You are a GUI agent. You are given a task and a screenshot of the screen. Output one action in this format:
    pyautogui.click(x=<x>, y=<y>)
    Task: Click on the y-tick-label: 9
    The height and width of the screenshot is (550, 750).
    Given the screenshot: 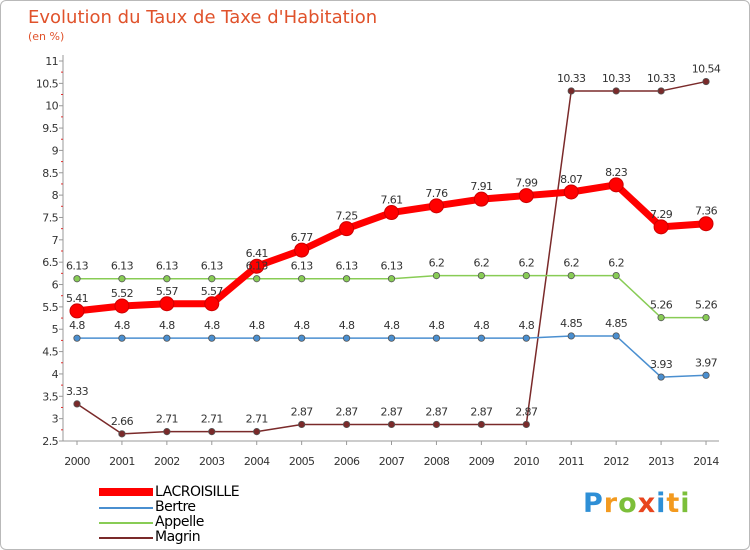 What is the action you would take?
    pyautogui.click(x=55, y=150)
    